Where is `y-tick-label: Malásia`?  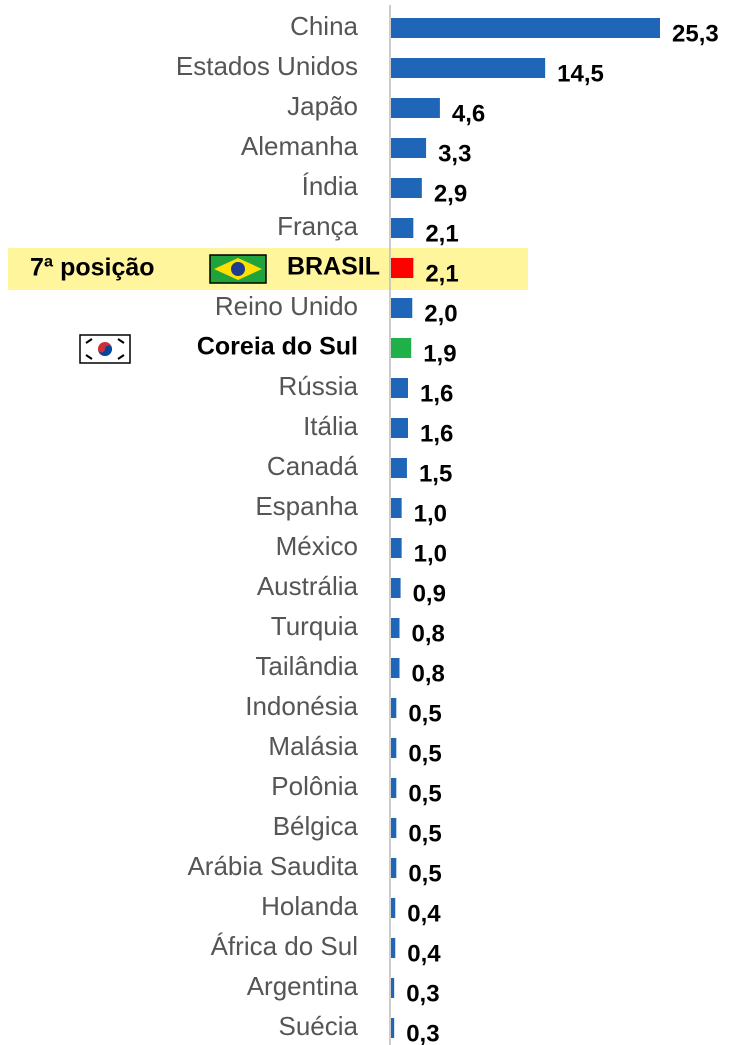 y-tick-label: Malásia is located at coordinates (313, 746).